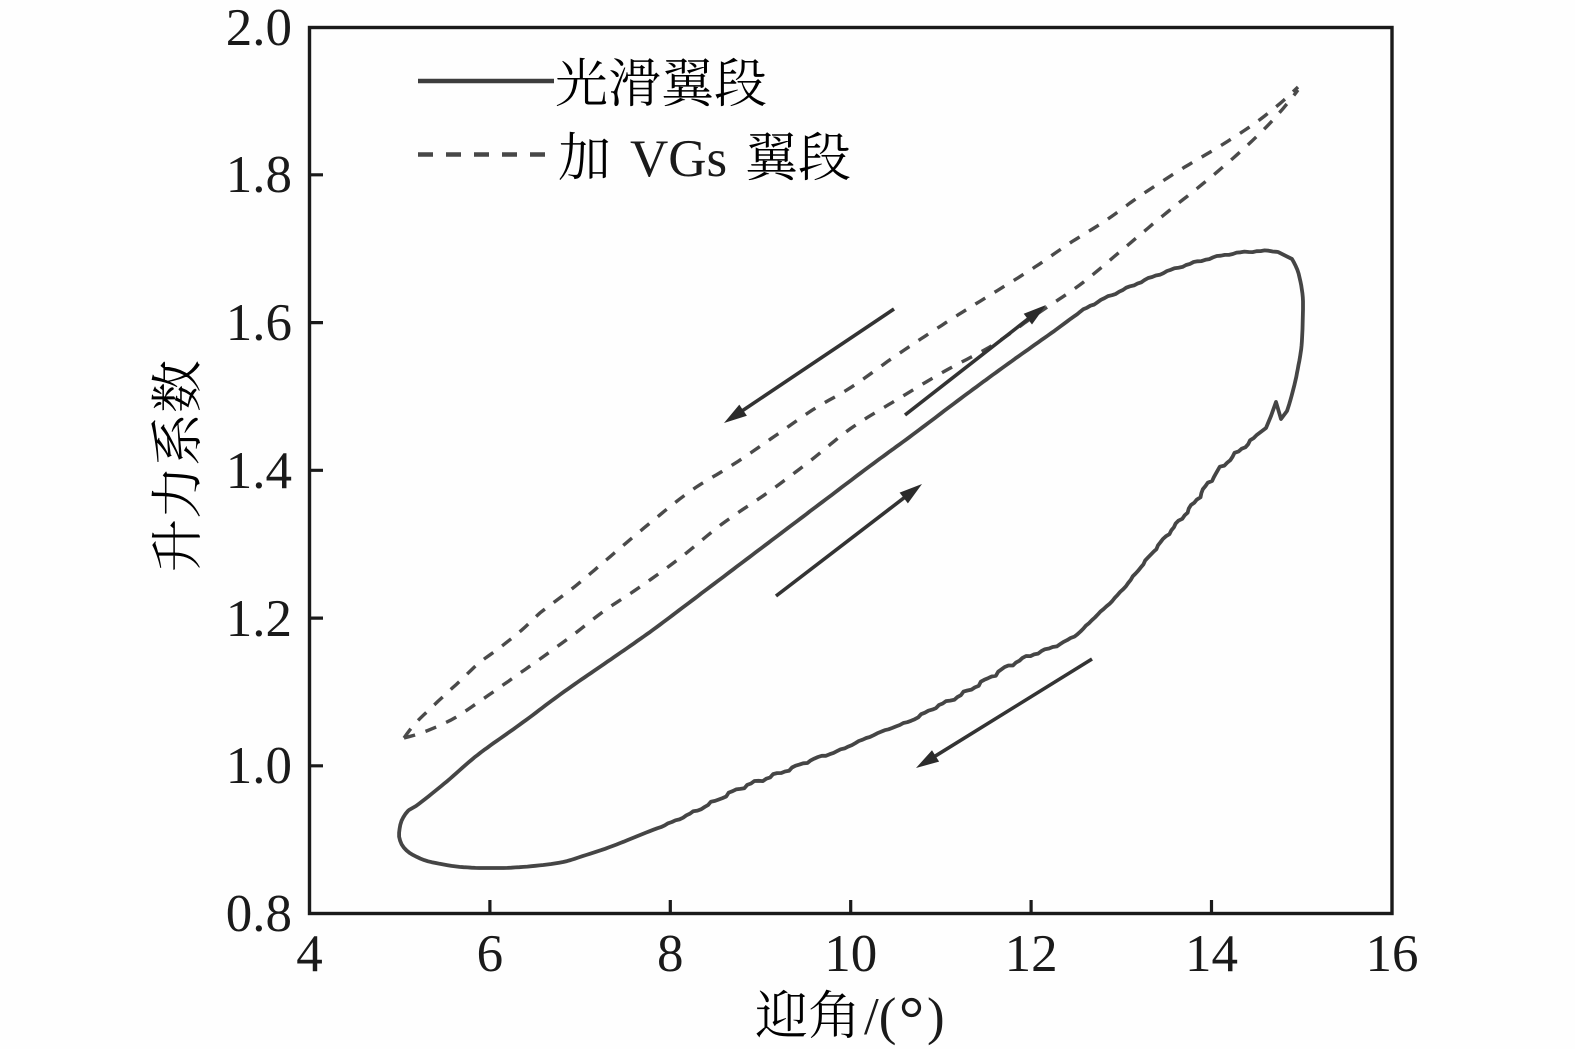 Image resolution: width=1575 pixels, height=1049 pixels. I want to click on svg-text: 10, so click(850, 954).